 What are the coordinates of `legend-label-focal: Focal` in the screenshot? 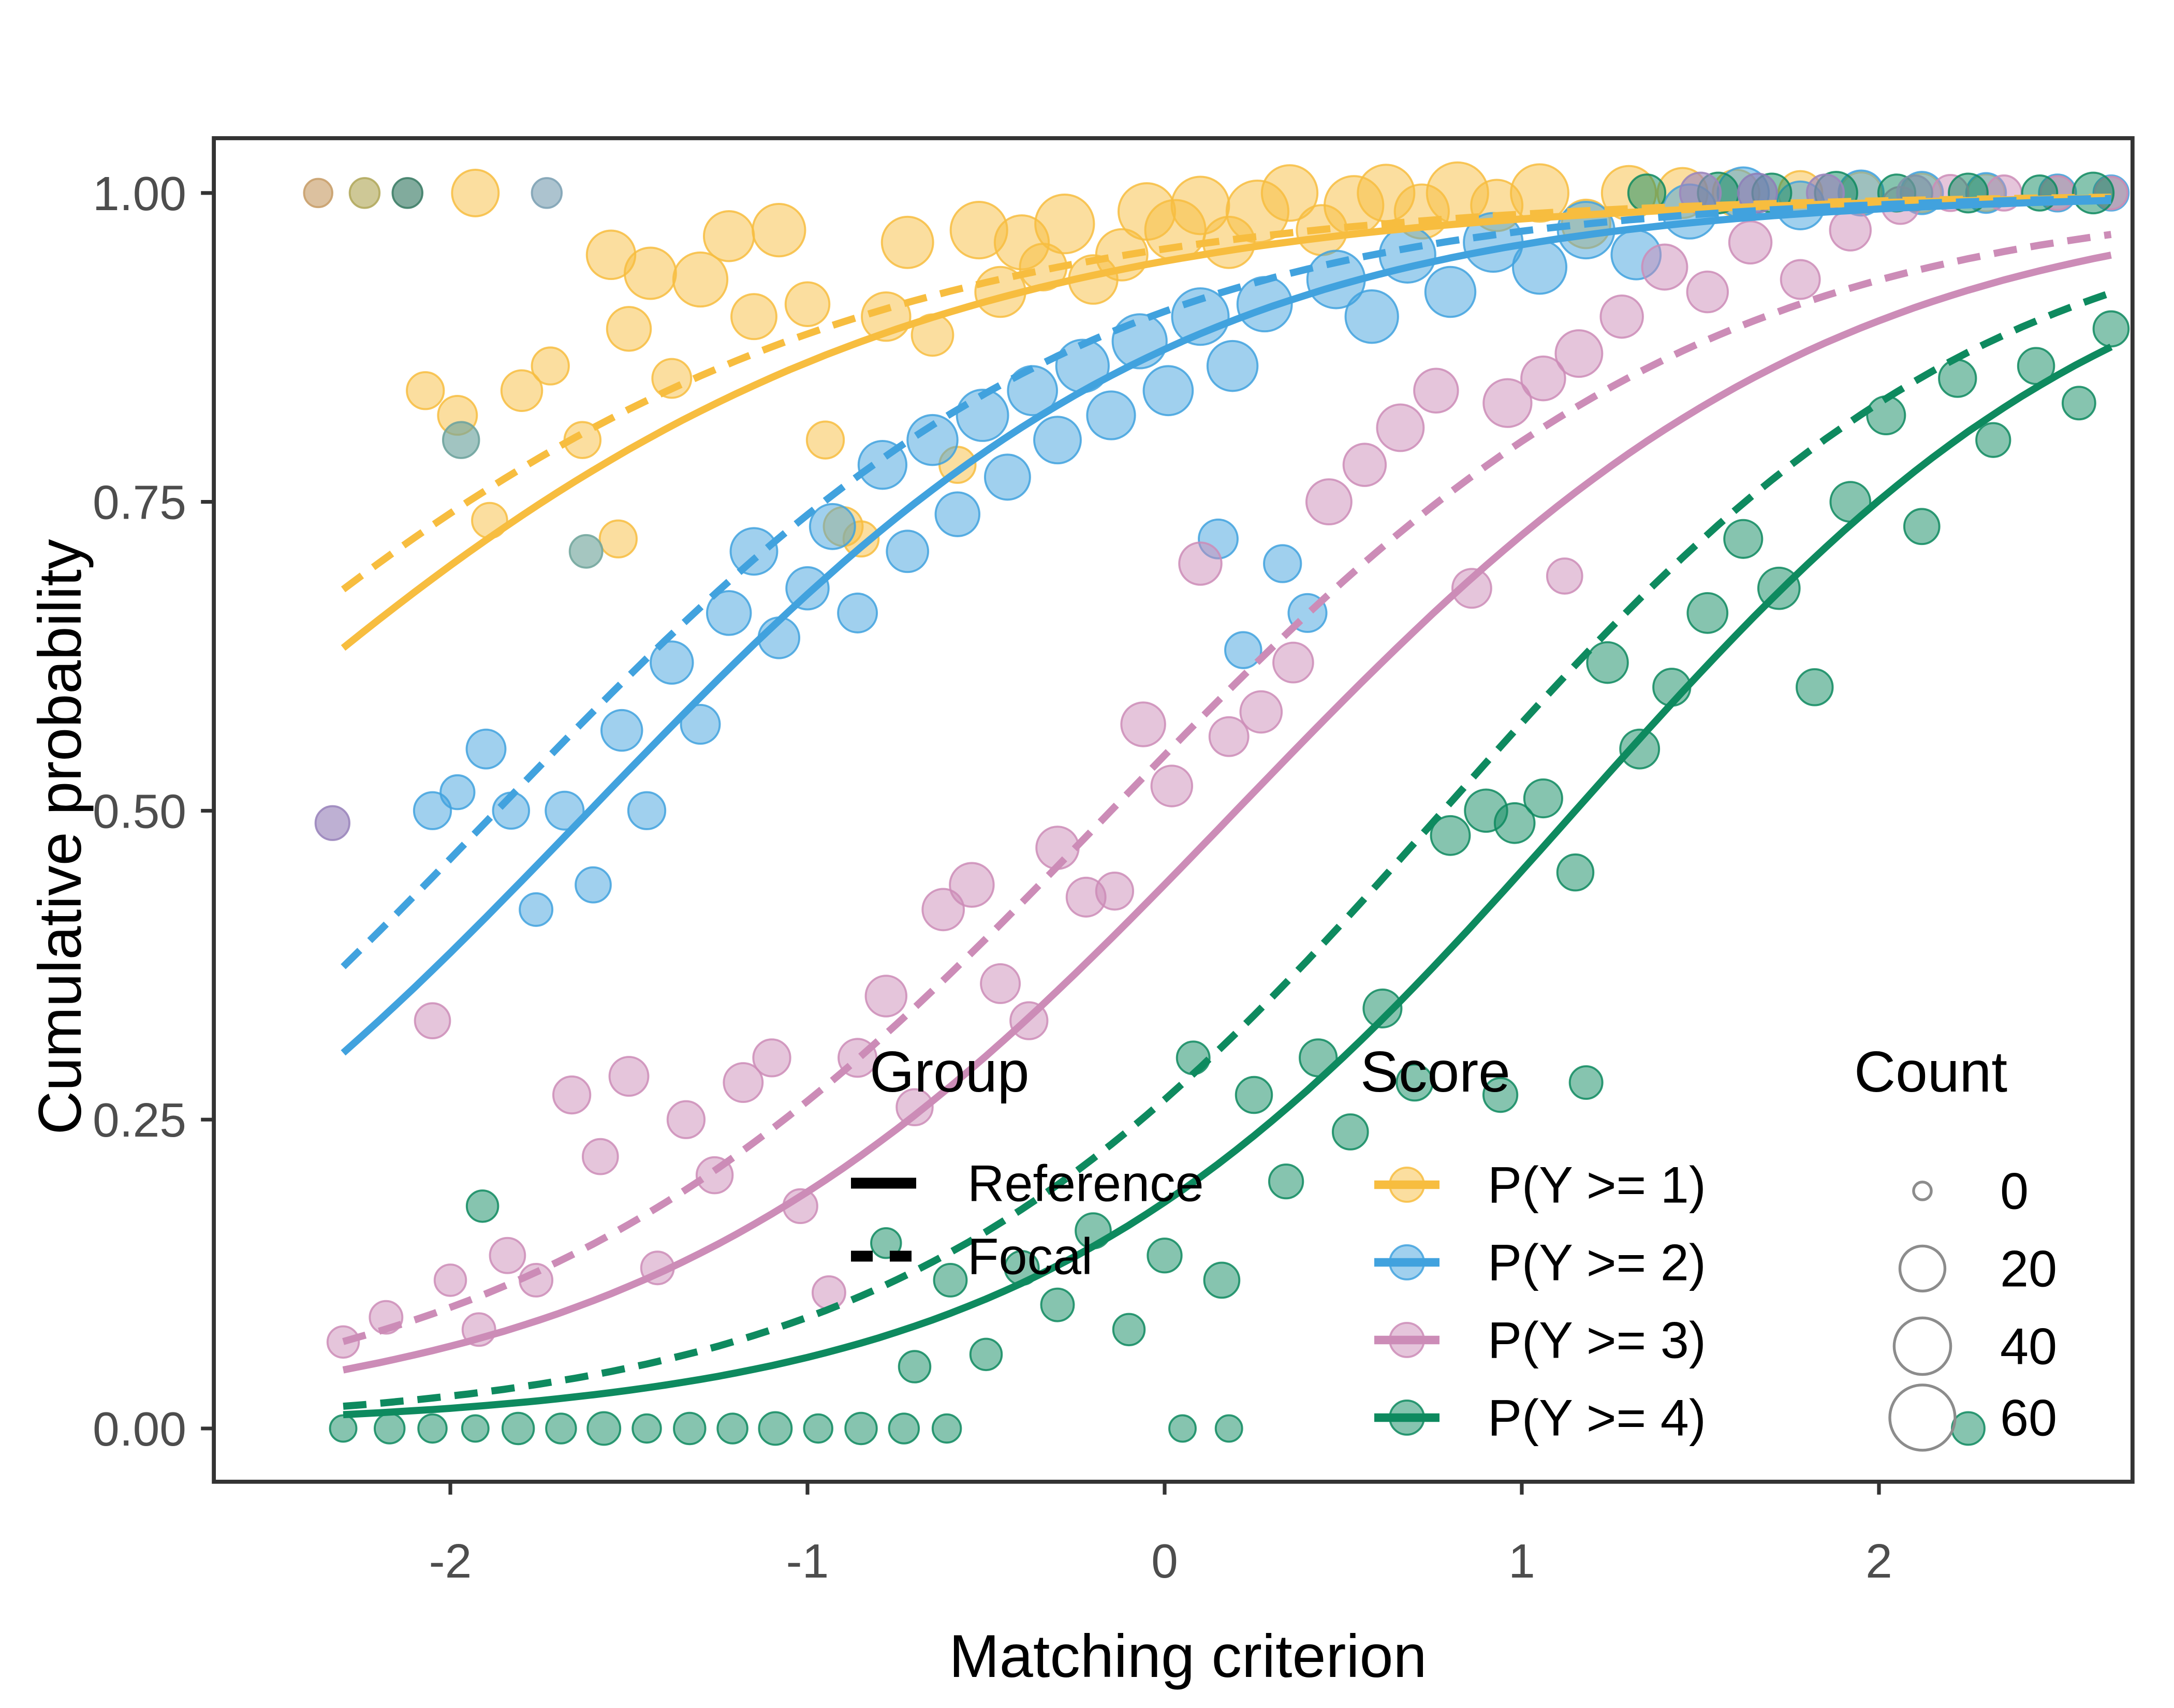 It's located at (1030, 1256).